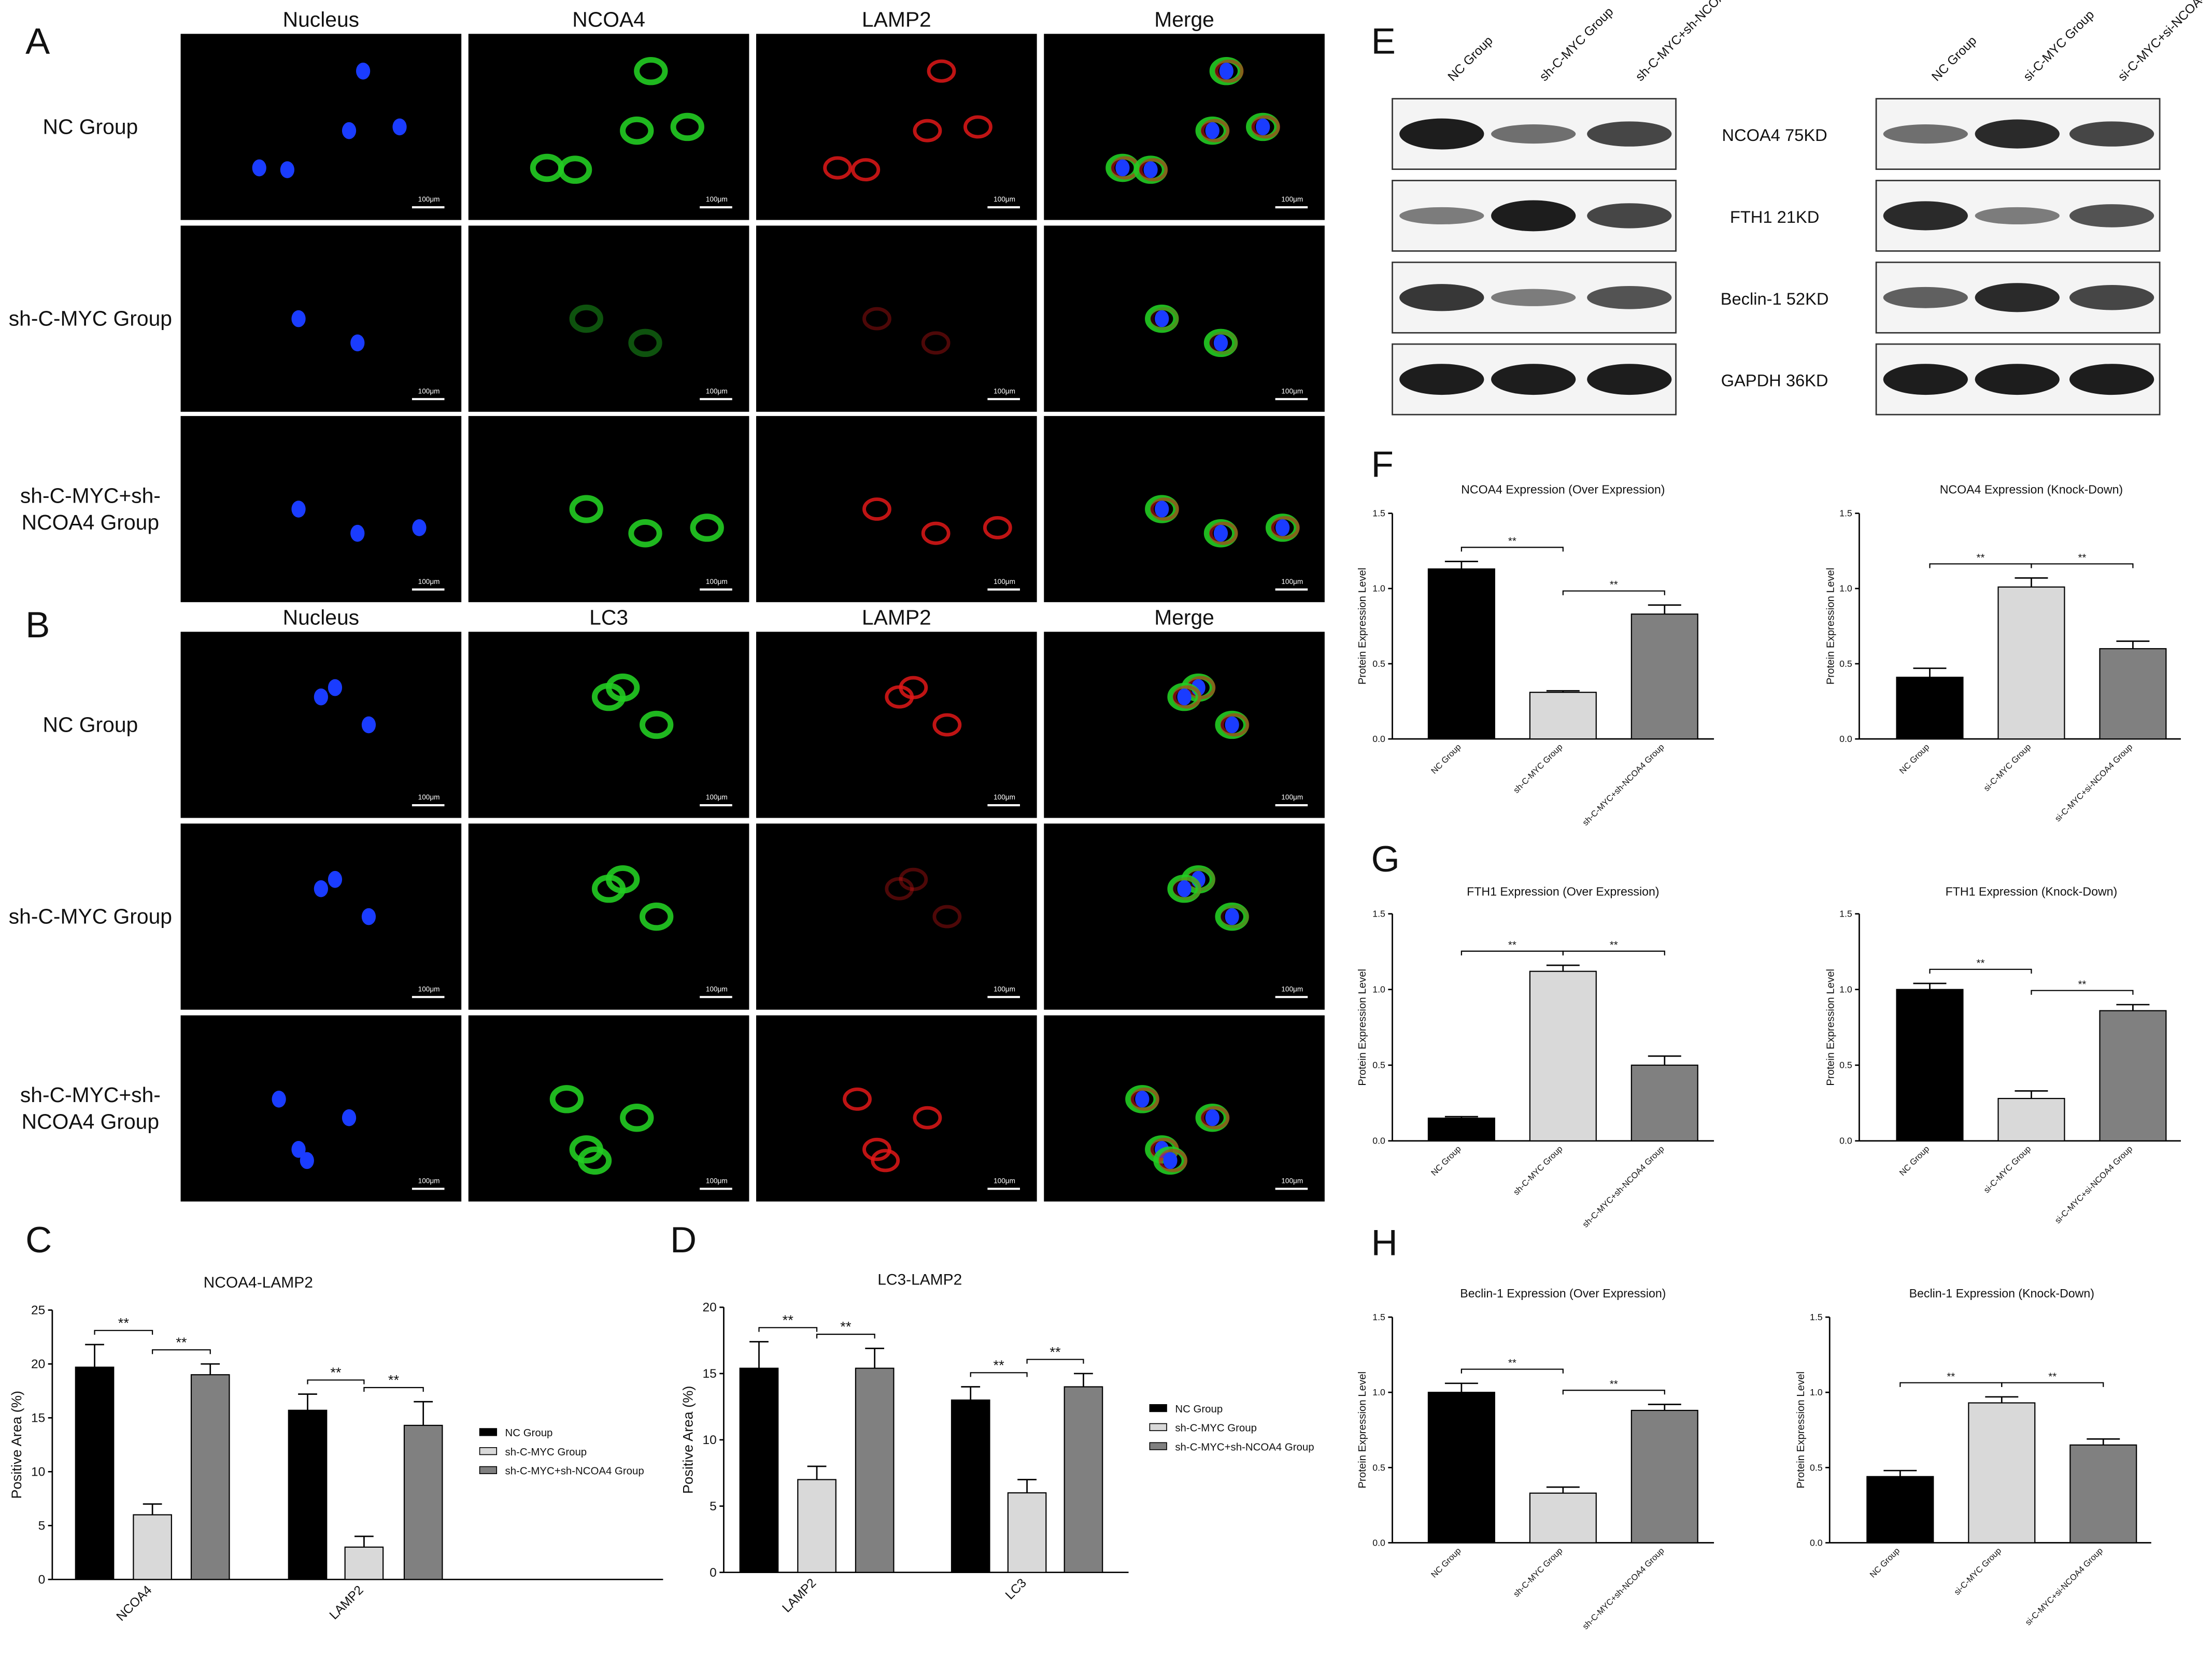  Describe the element at coordinates (919, 1279) in the screenshot. I see `chart-title: LC3-LAMP2` at that location.